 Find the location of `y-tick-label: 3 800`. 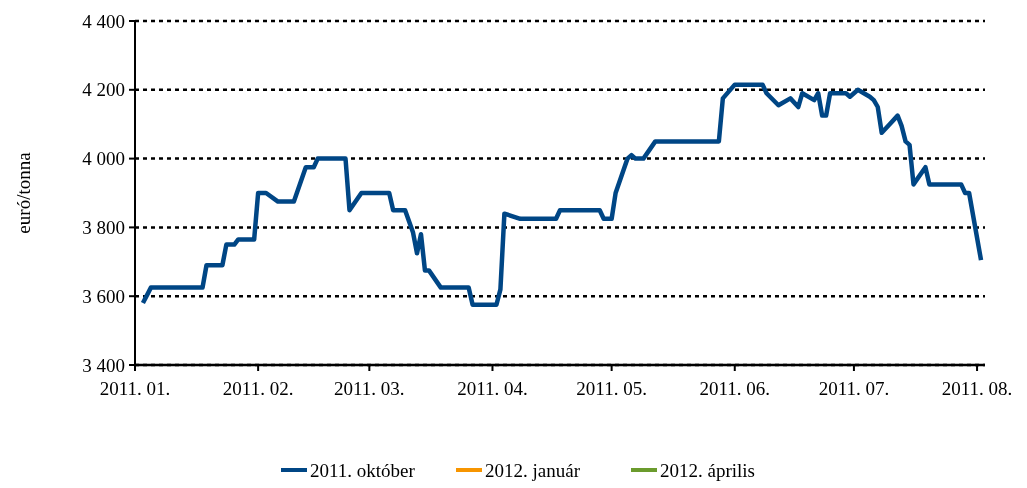

y-tick-label: 3 800 is located at coordinates (103, 228).